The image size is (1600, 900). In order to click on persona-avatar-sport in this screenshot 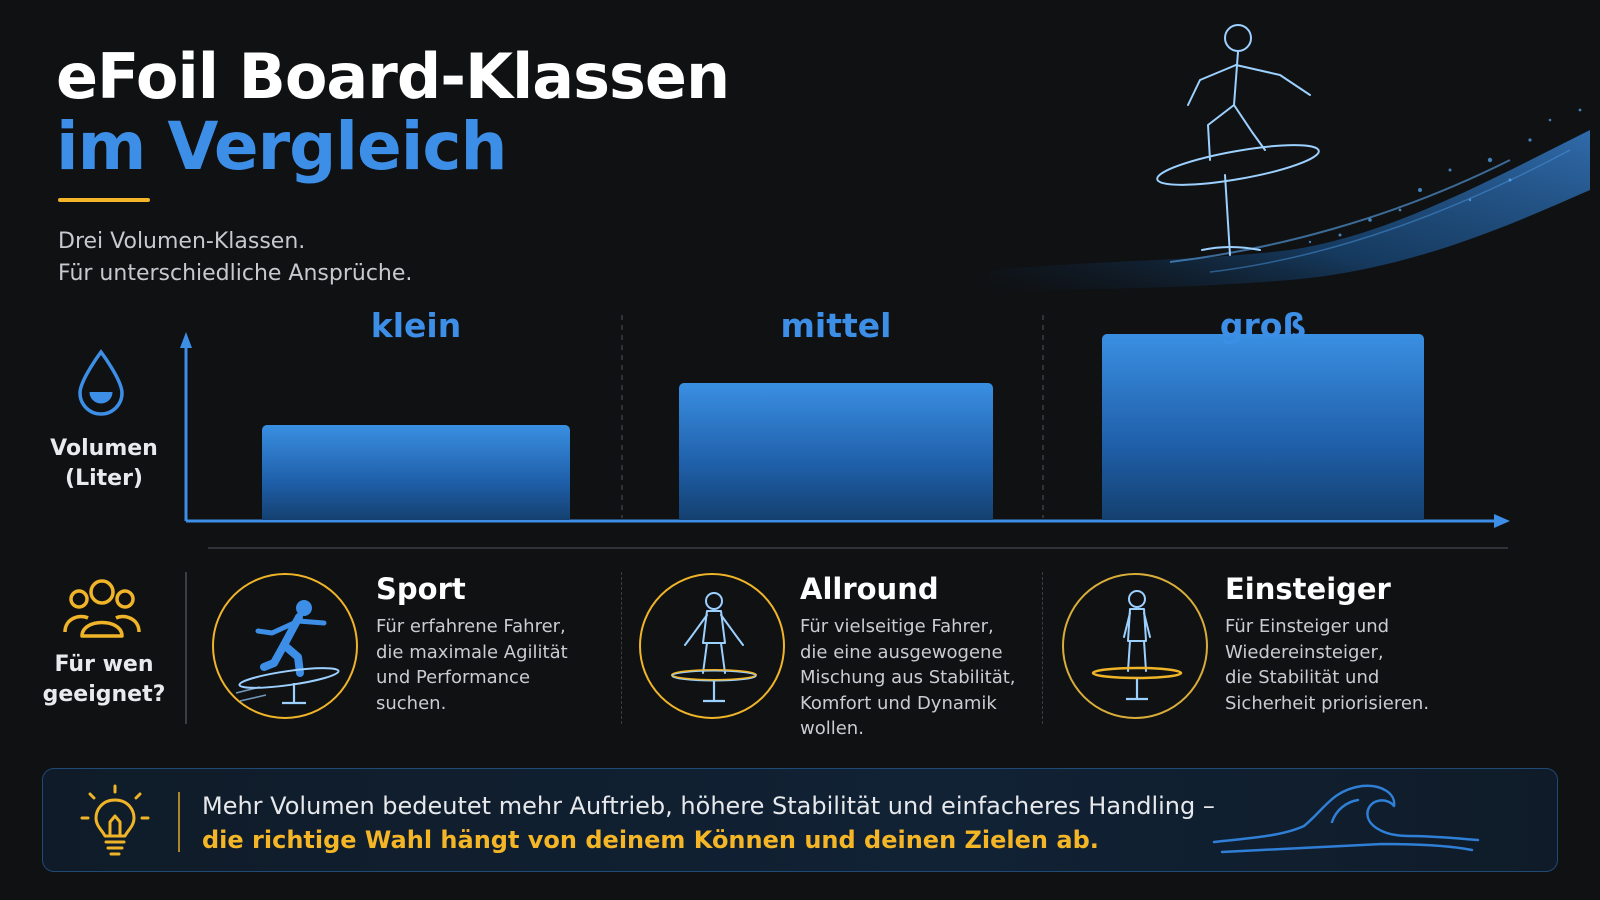, I will do `click(285, 646)`.